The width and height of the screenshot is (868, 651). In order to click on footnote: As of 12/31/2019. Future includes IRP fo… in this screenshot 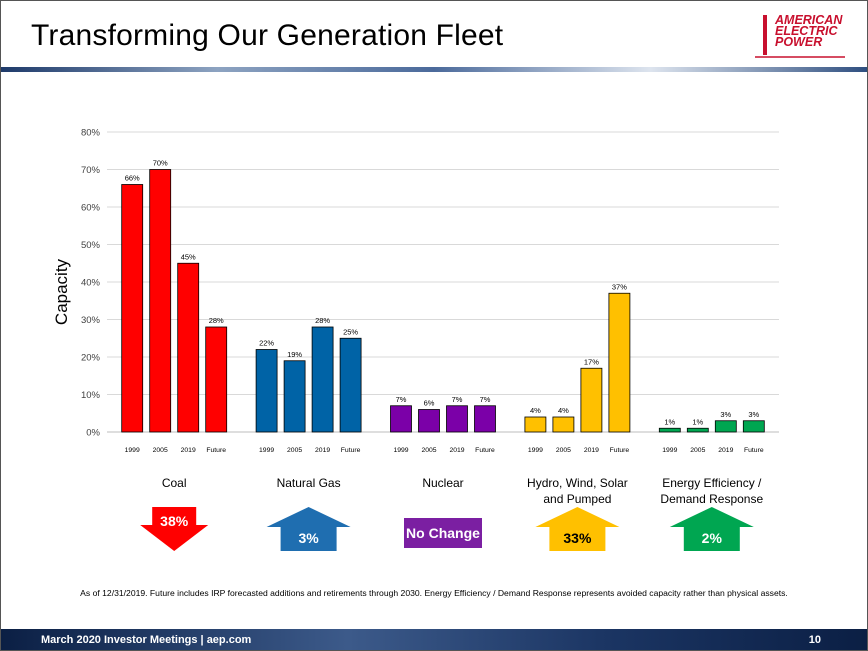, I will do `click(434, 593)`.